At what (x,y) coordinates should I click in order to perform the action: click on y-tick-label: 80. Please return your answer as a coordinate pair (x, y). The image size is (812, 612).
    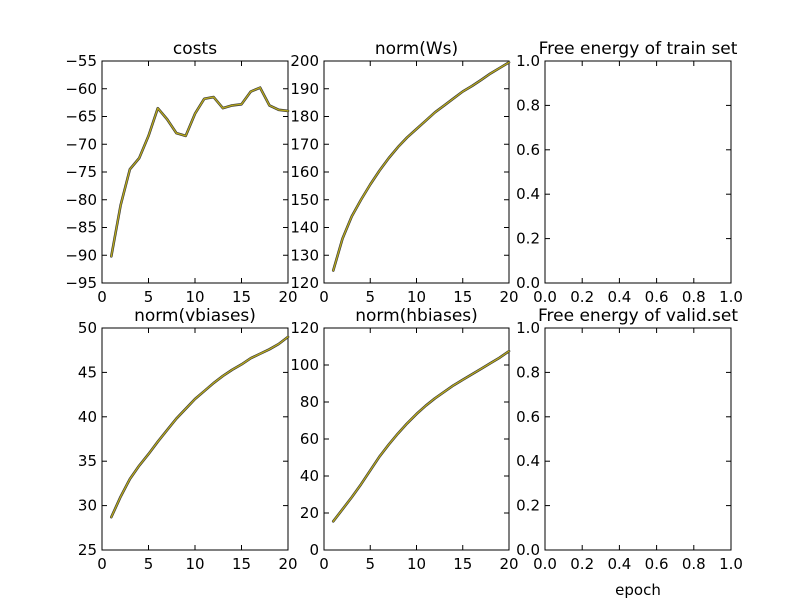
    Looking at the image, I should click on (309, 402).